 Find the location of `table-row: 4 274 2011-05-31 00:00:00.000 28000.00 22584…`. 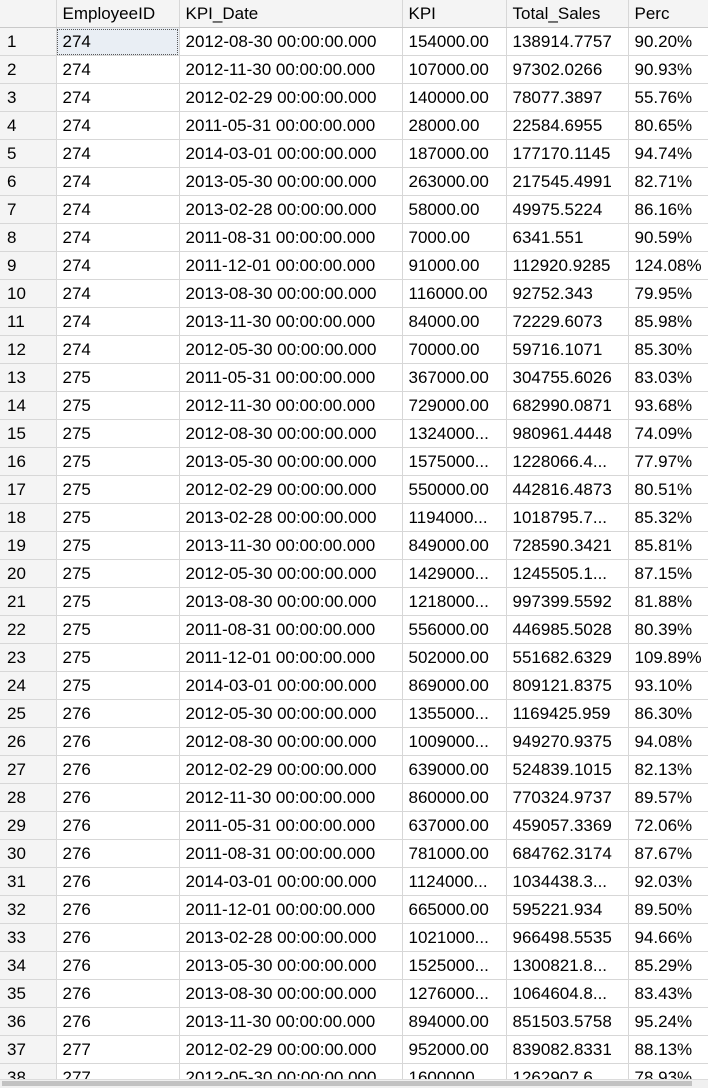

table-row: 4 274 2011-05-31 00:00:00.000 28000.00 22584… is located at coordinates (354, 125).